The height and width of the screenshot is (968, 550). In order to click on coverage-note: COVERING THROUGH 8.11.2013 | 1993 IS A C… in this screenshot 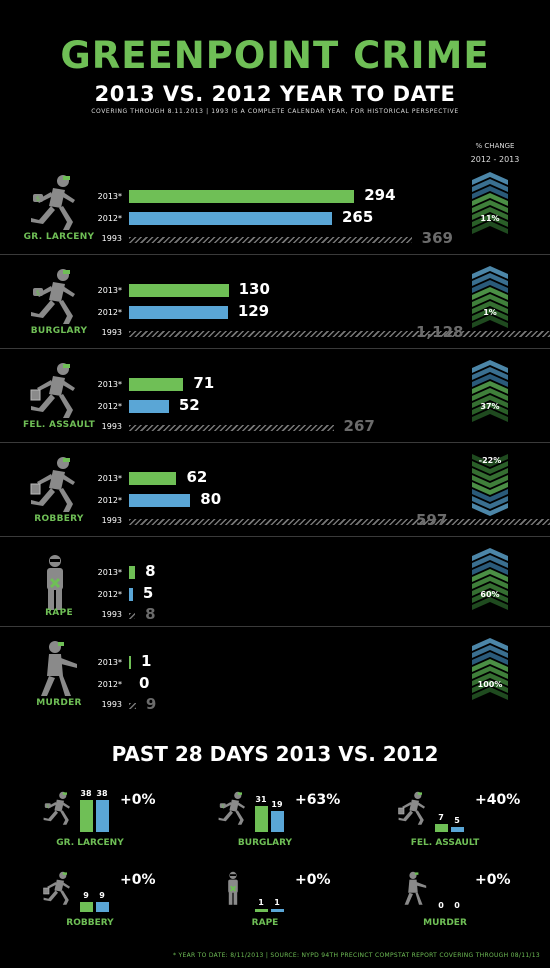, I will do `click(275, 111)`.